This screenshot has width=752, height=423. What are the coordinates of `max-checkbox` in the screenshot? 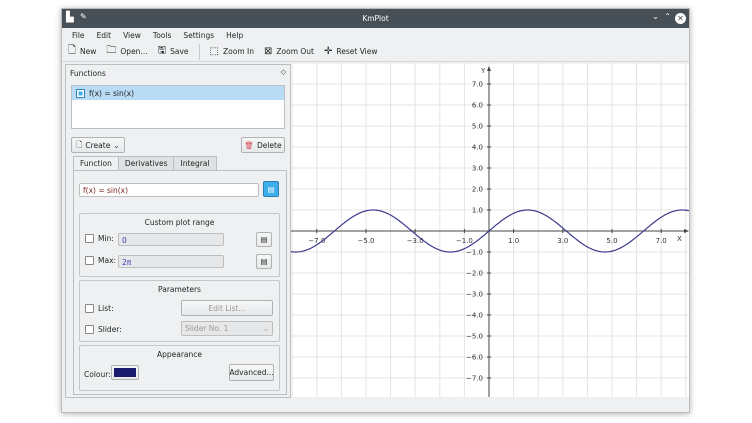 It's located at (89, 260).